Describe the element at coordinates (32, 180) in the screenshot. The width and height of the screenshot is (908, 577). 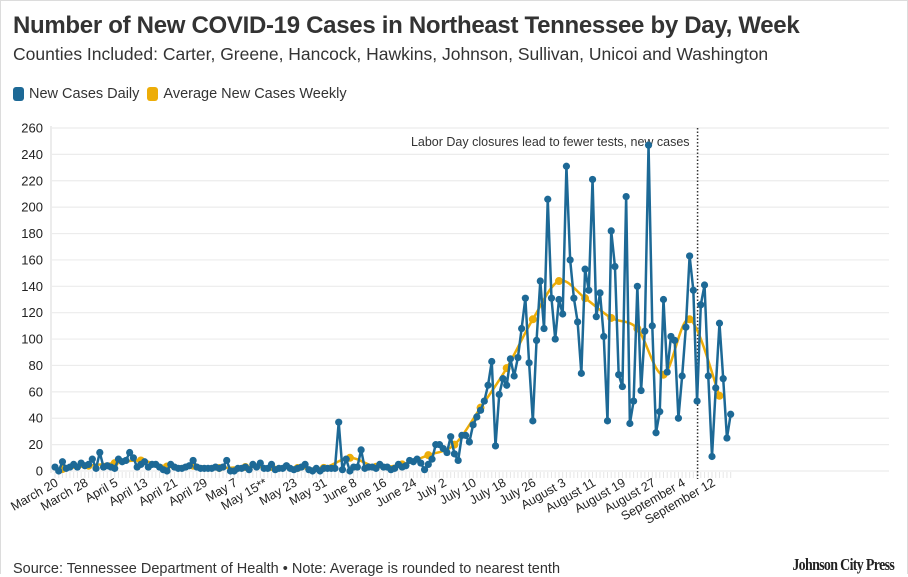
I see `y-tick-label: 220` at that location.